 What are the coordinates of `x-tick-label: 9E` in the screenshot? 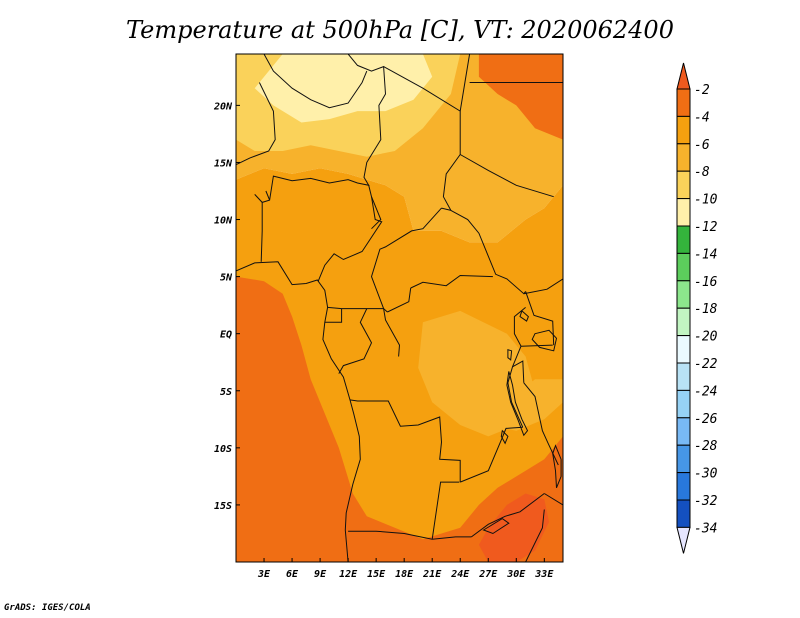 It's located at (320, 574).